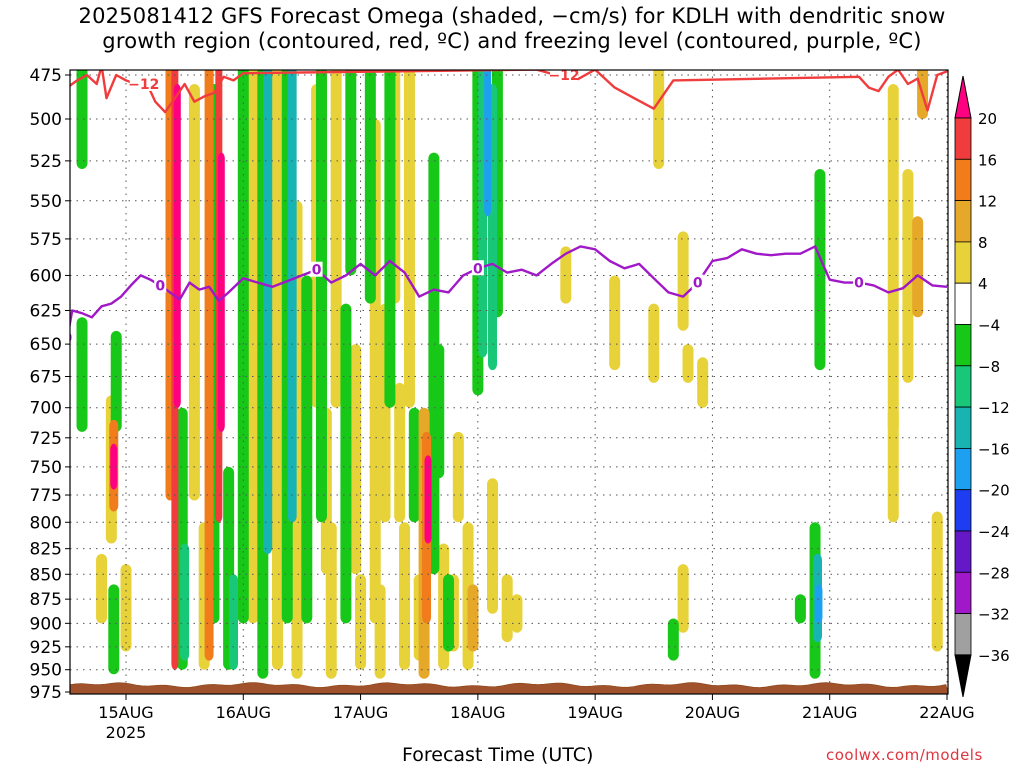  I want to click on y-tick-label: 850, so click(46, 575).